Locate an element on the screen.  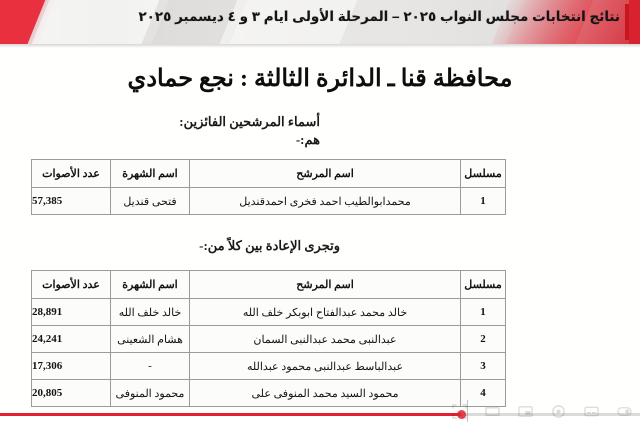
cell-seq: 2 is located at coordinates (483, 339).